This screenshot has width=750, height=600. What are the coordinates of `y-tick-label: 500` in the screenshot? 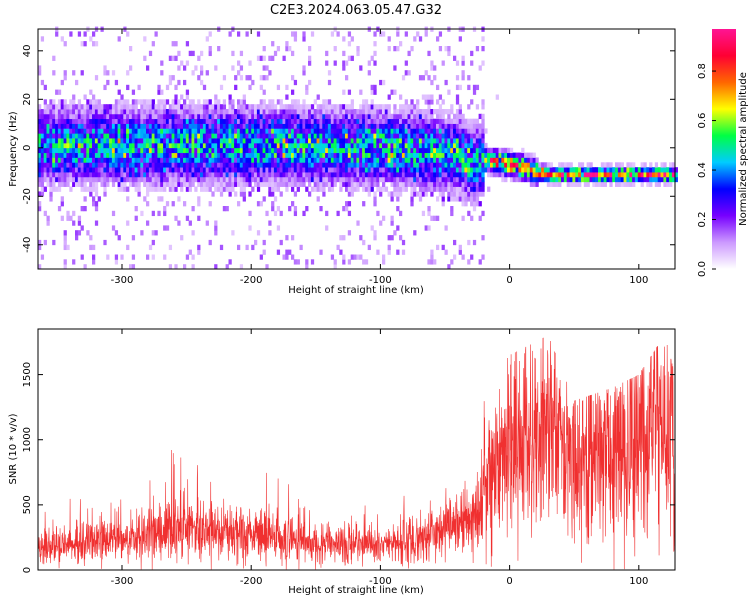 It's located at (27, 504).